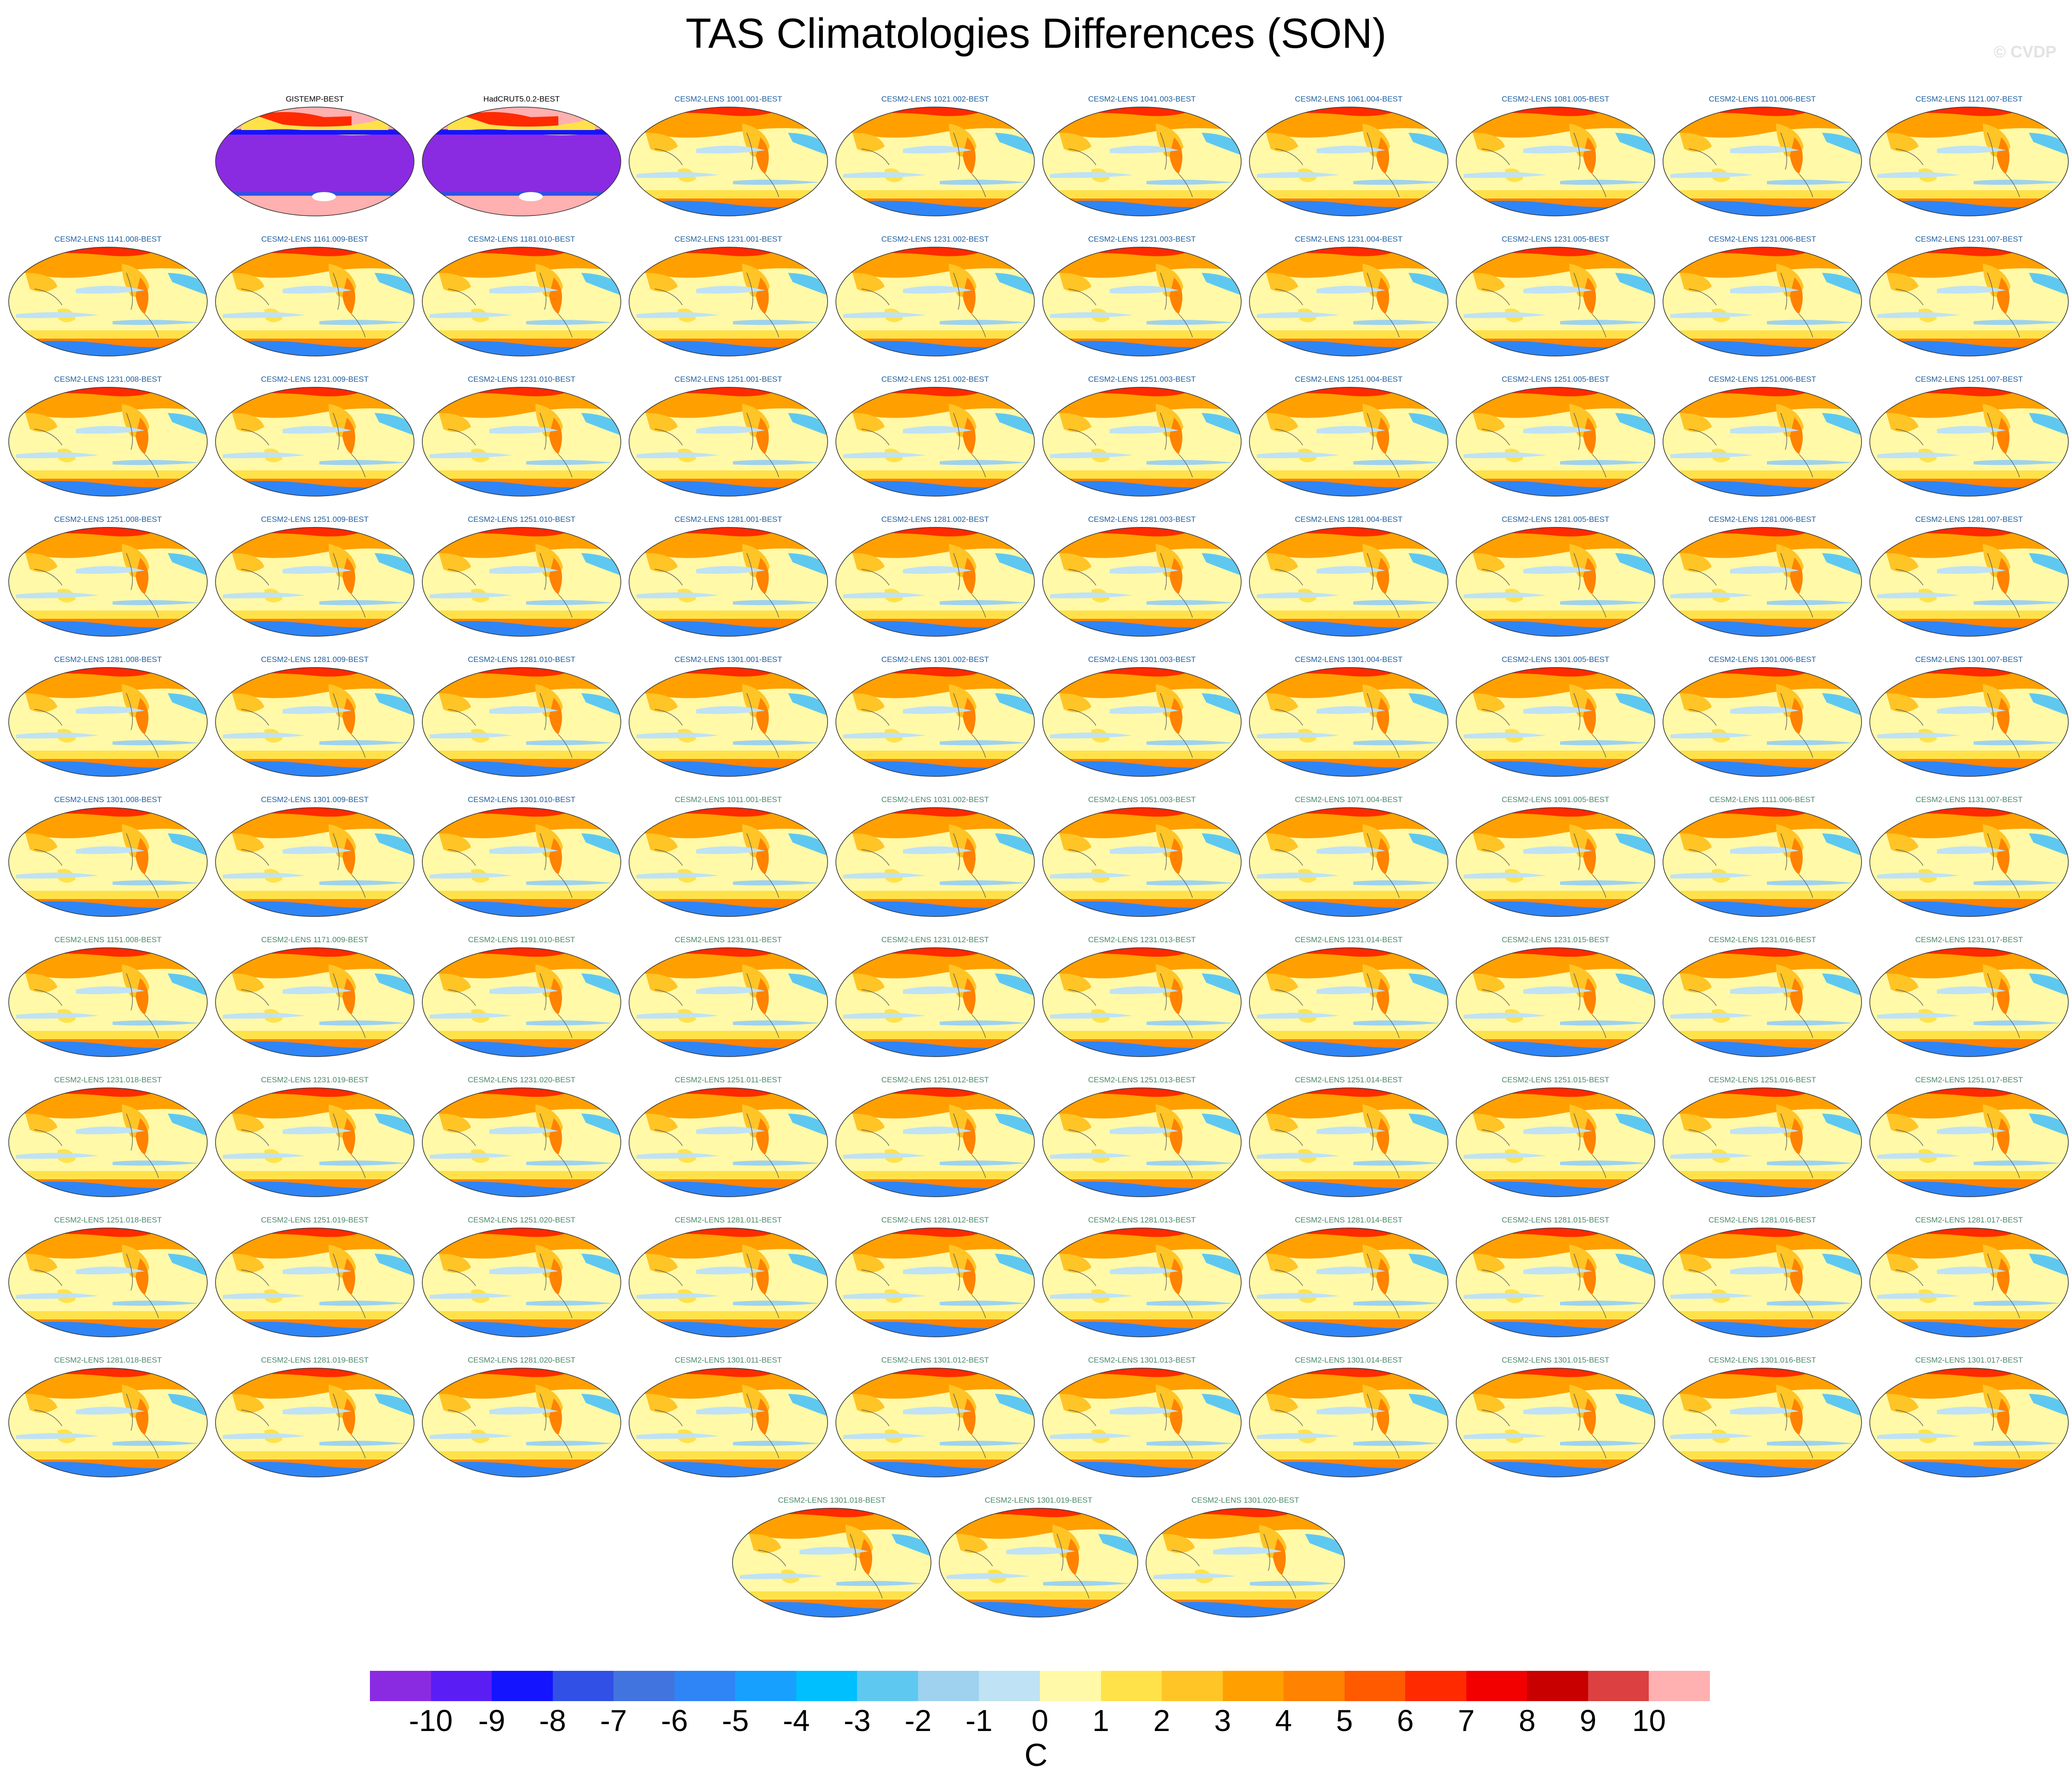 This screenshot has height=1782, width=2072. I want to click on map-panel: CESM2-LENS 1021.002-BEST, so click(935, 157).